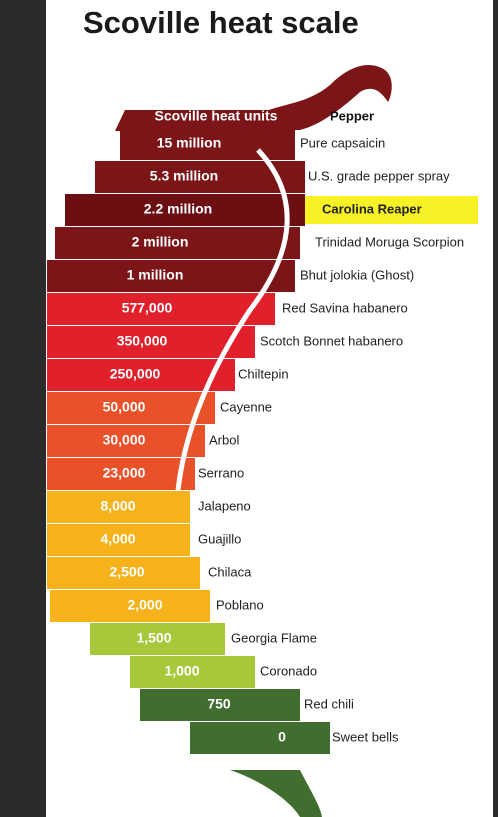 This screenshot has width=498, height=817. I want to click on heat-label: 750, so click(219, 704).